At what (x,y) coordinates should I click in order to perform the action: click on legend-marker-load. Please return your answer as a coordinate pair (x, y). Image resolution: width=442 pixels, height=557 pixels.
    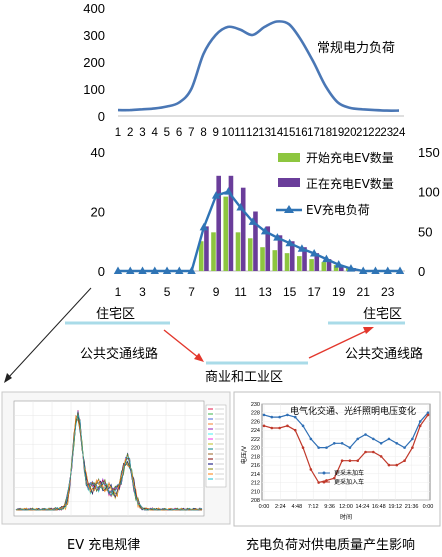
    Looking at the image, I should click on (289, 209).